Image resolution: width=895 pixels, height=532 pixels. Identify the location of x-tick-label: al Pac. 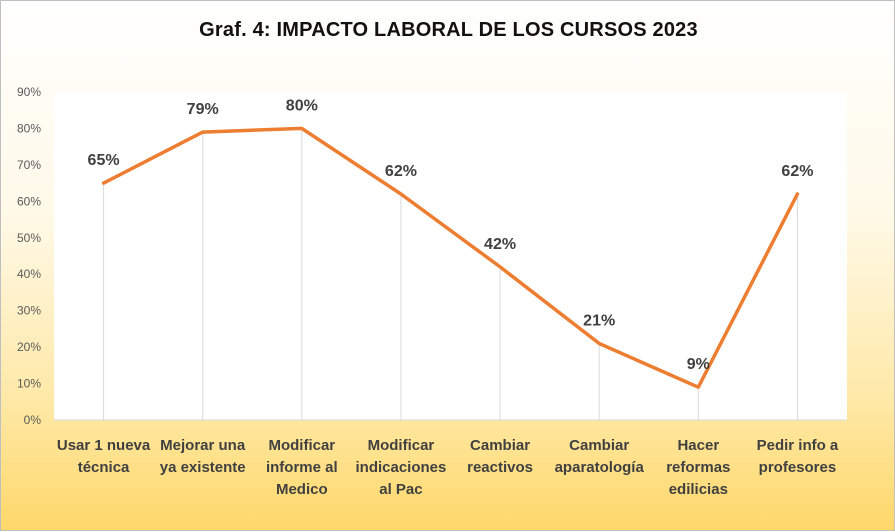
(400, 489).